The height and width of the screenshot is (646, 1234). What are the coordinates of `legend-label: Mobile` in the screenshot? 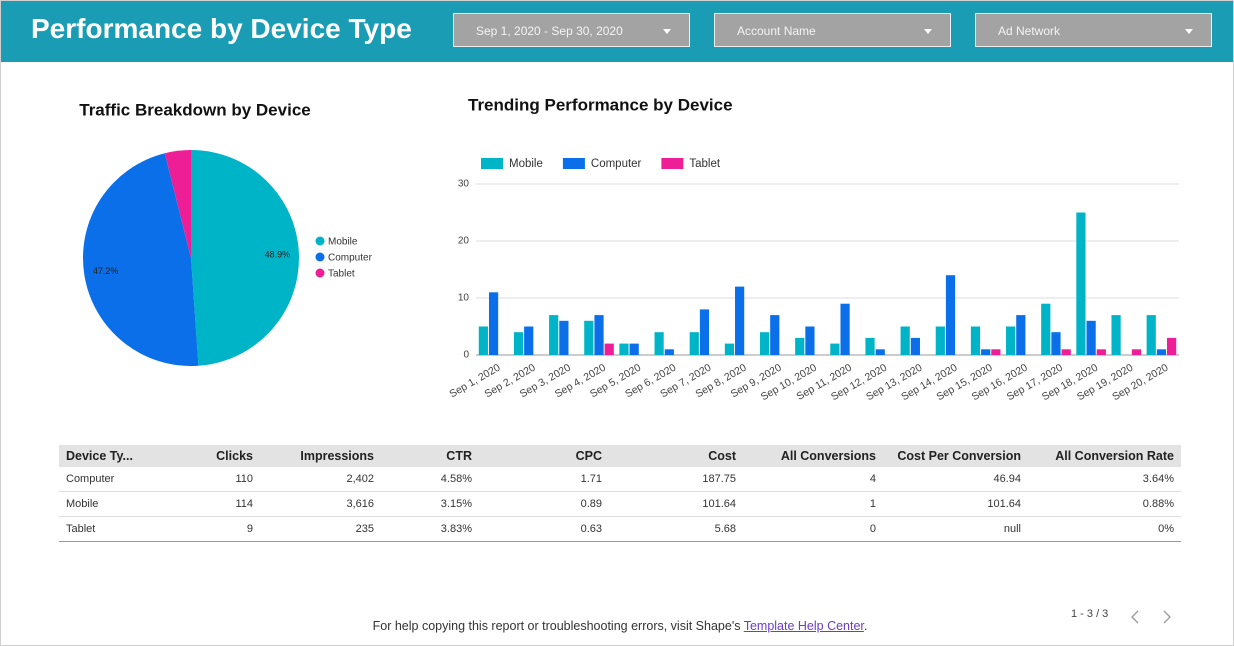 It's located at (343, 242).